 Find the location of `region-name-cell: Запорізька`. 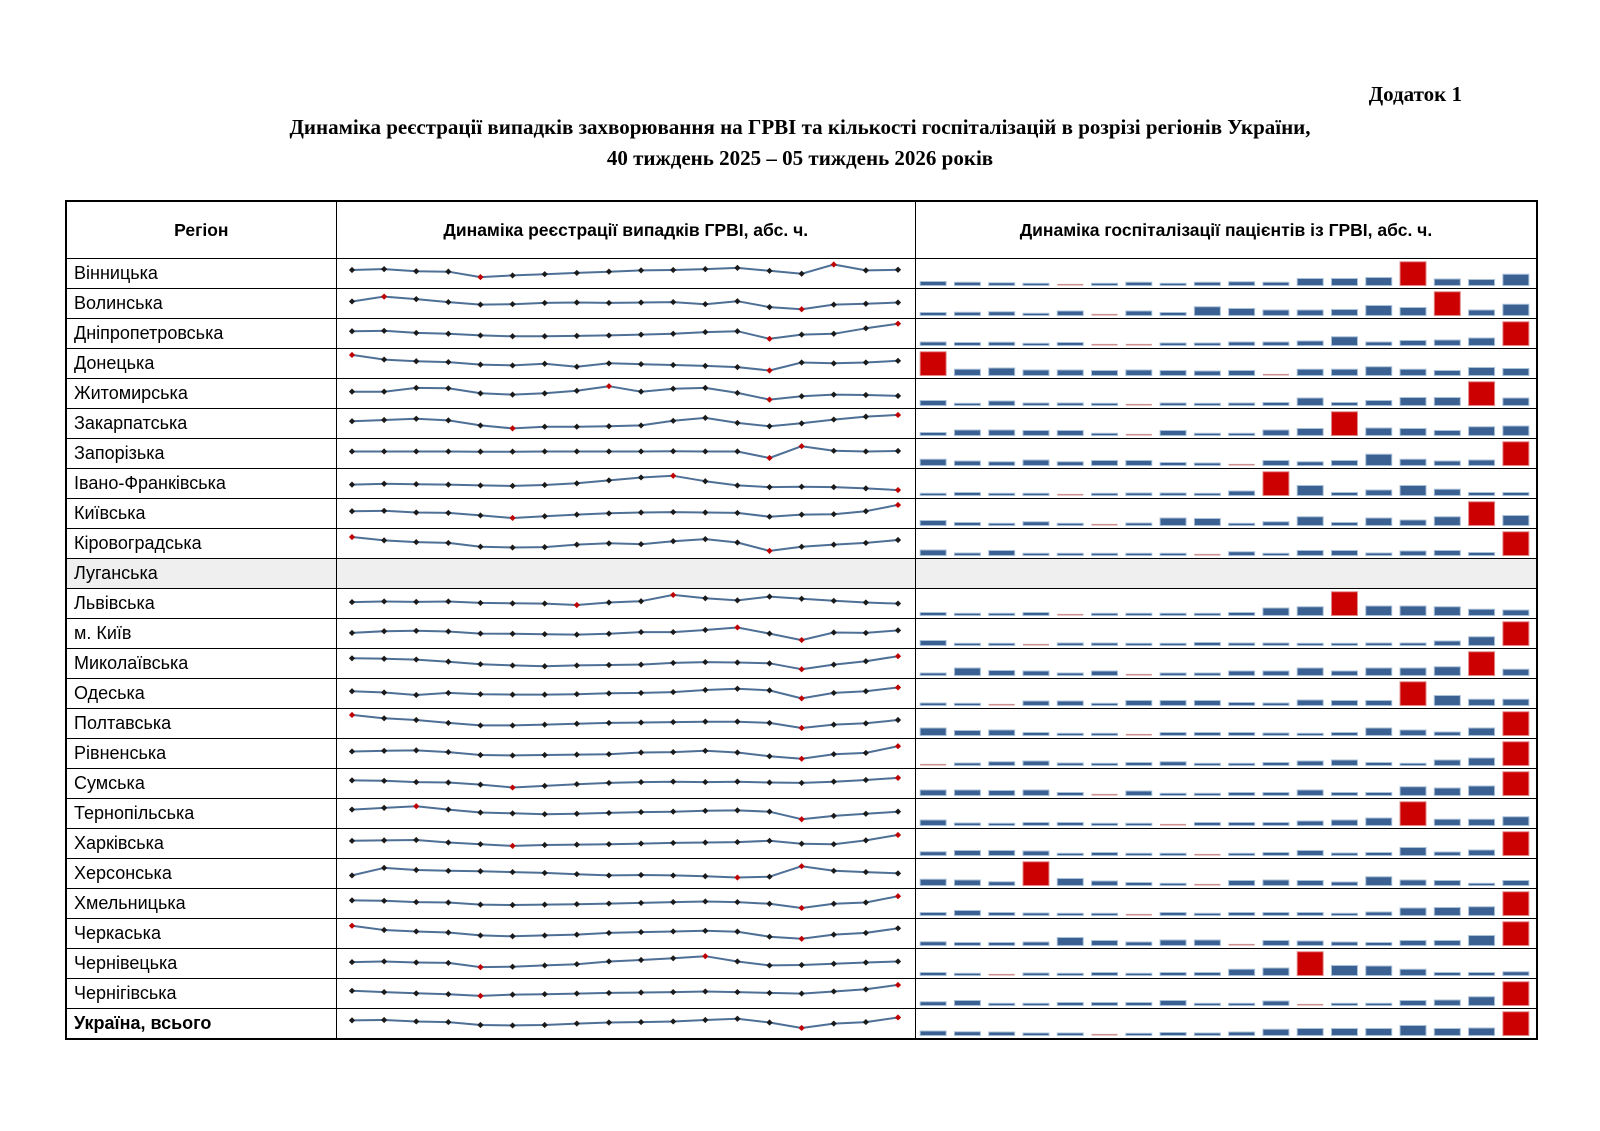

region-name-cell: Запорізька is located at coordinates (202, 453).